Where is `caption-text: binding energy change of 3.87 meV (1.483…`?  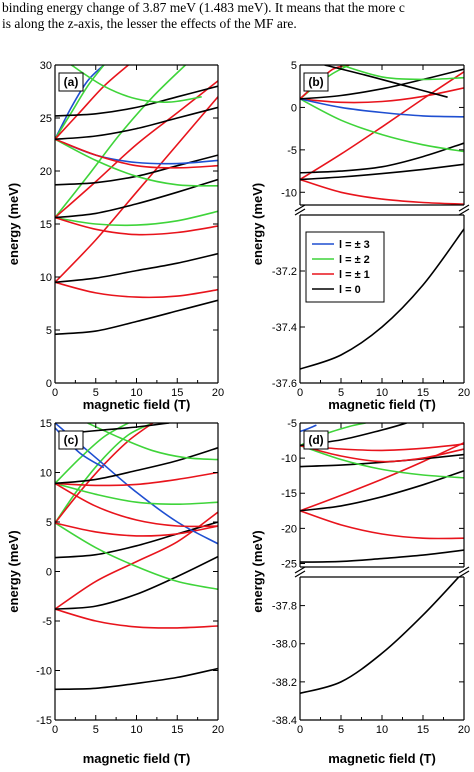 caption-text: binding energy change of 3.87 meV (1.483… is located at coordinates (237, 16).